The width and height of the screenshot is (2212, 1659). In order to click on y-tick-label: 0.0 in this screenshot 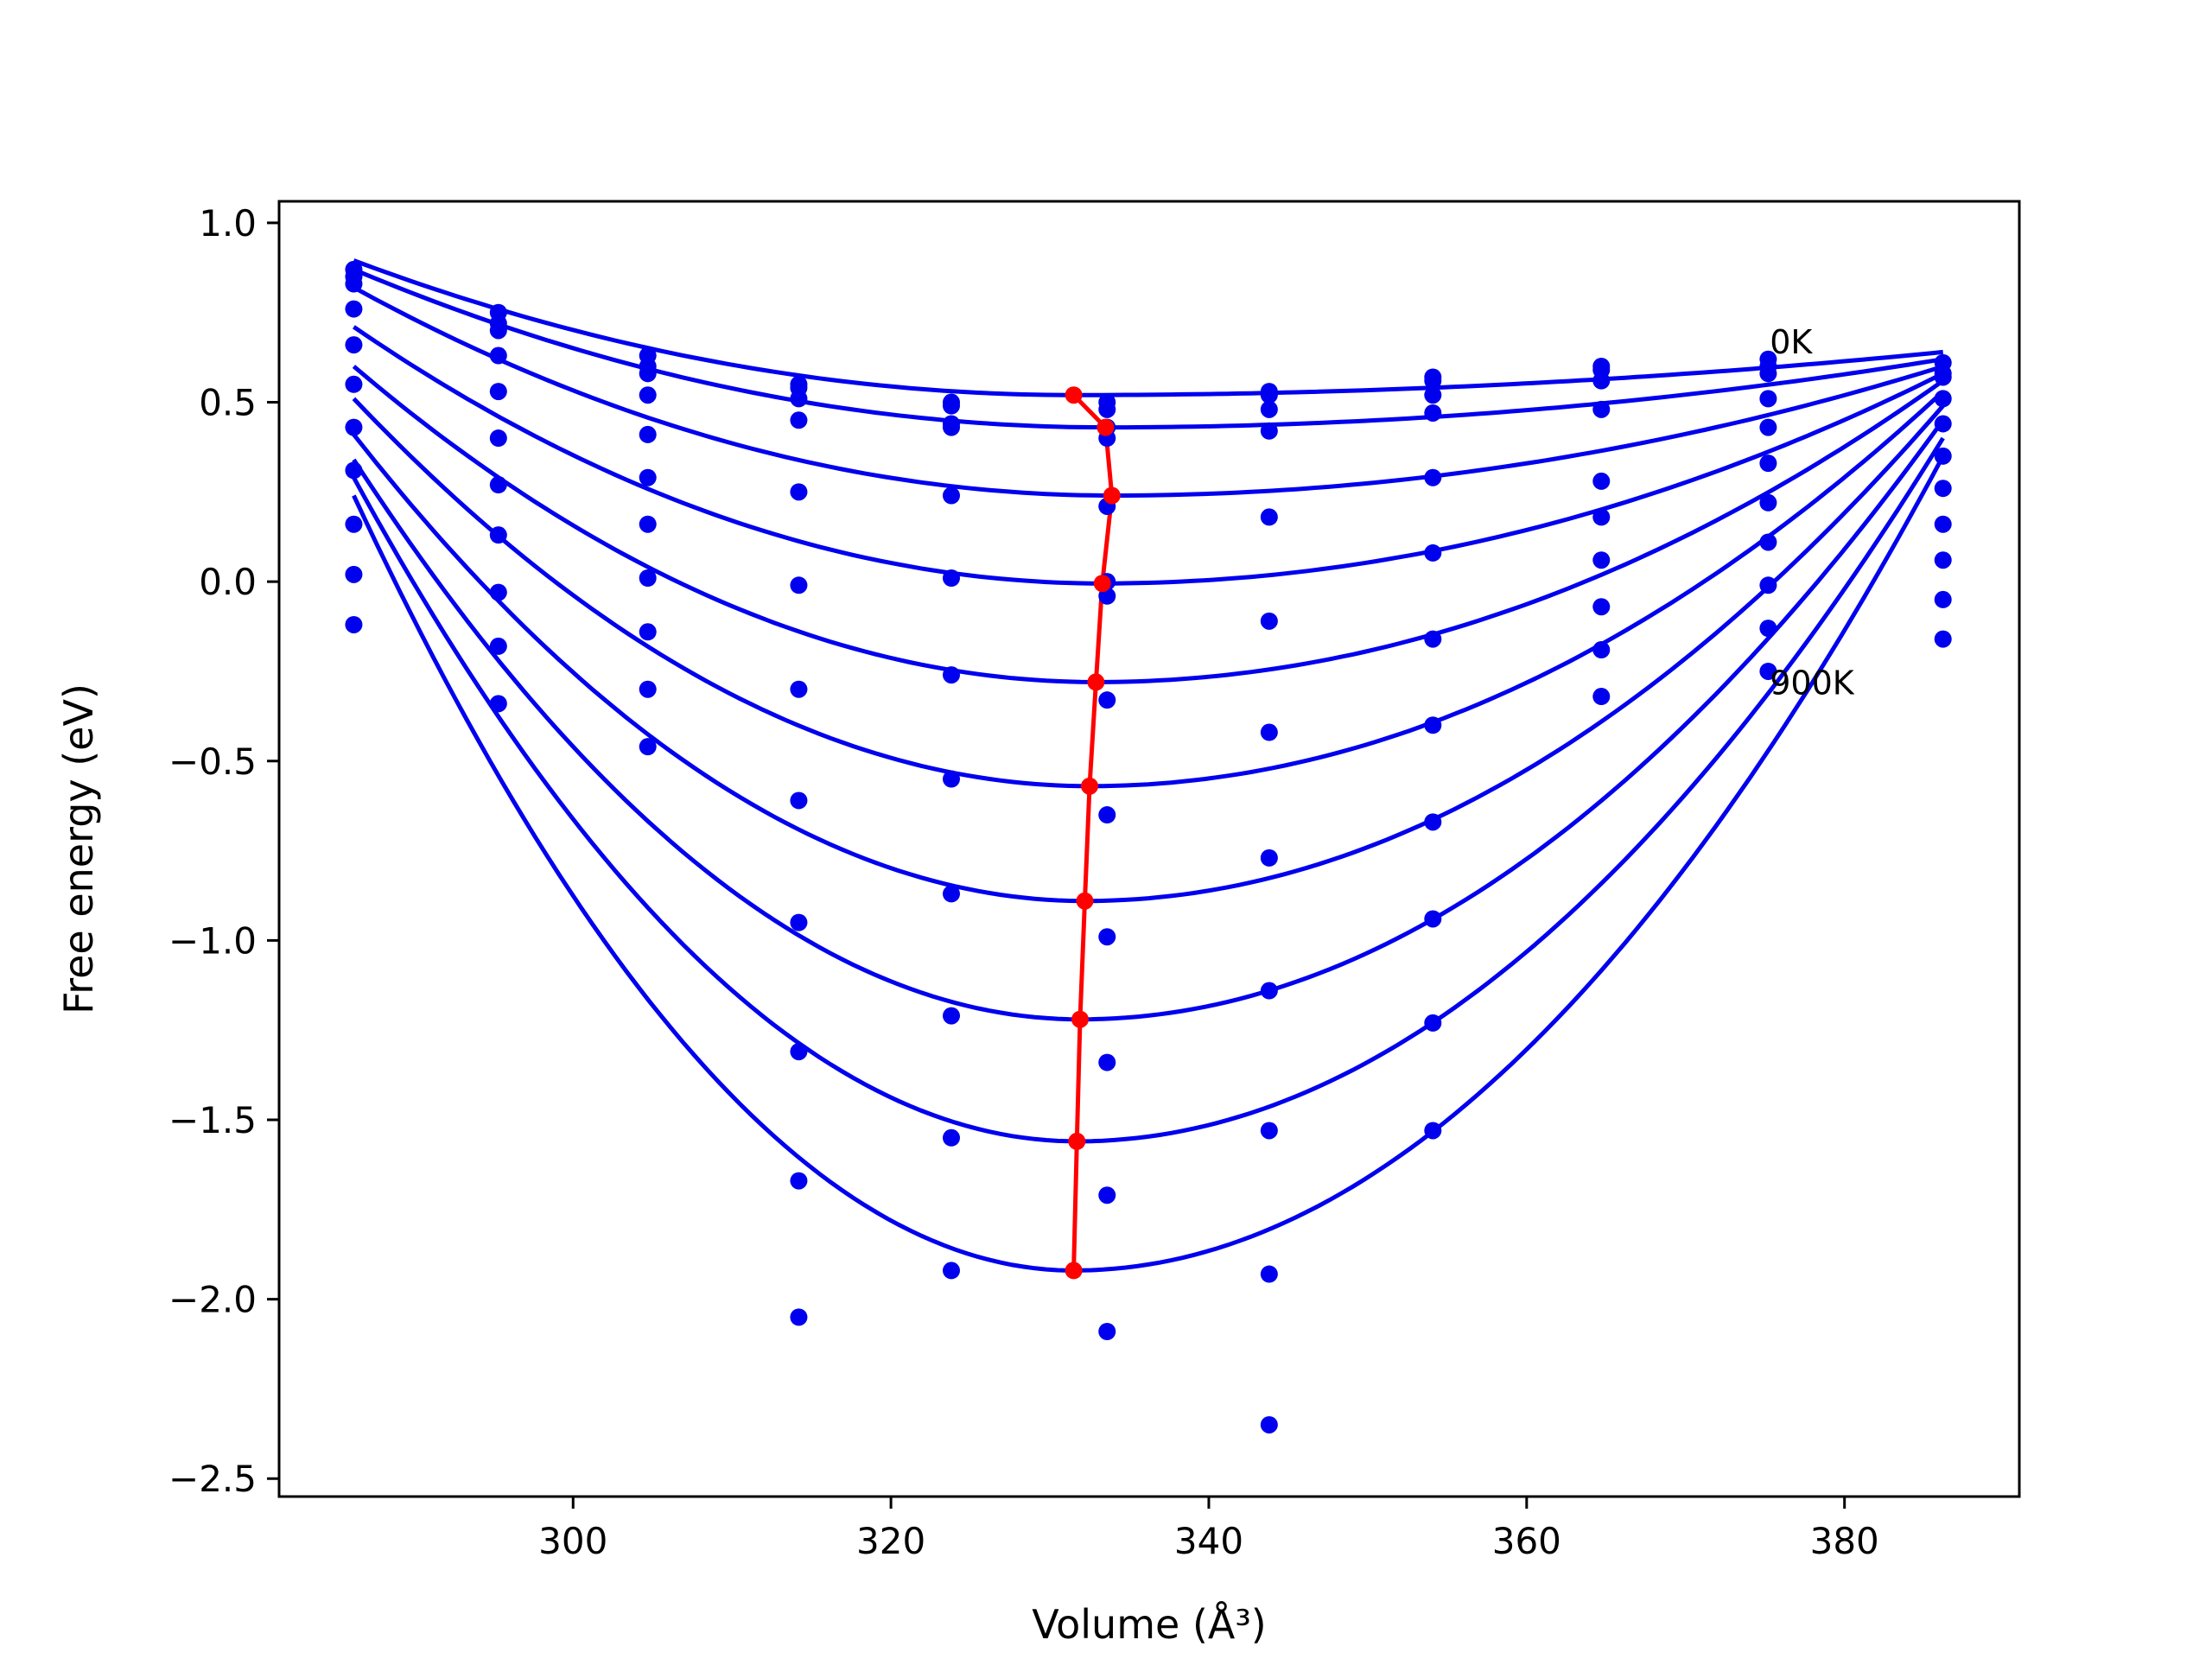, I will do `click(228, 582)`.